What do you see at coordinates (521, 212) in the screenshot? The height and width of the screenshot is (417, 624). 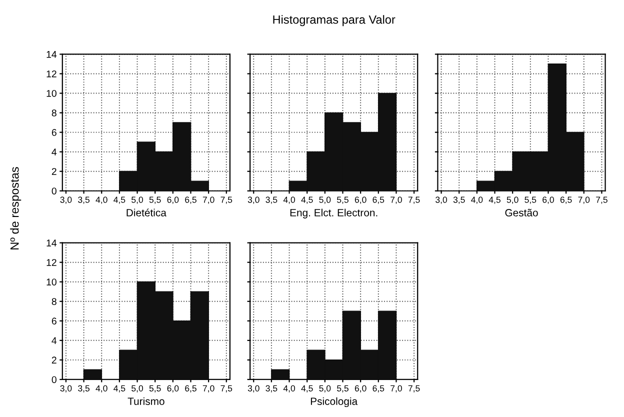 I see `x-axis-title: Gestão` at bounding box center [521, 212].